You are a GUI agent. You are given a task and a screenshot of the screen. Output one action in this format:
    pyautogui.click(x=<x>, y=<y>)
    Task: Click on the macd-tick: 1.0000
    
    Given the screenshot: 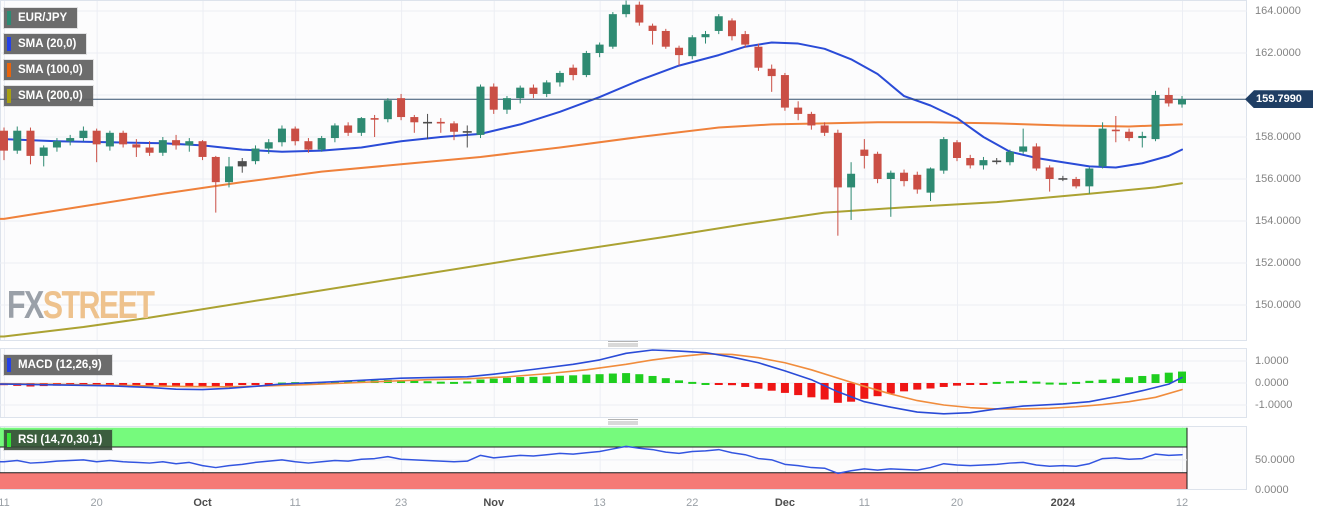 What is the action you would take?
    pyautogui.click(x=1272, y=361)
    